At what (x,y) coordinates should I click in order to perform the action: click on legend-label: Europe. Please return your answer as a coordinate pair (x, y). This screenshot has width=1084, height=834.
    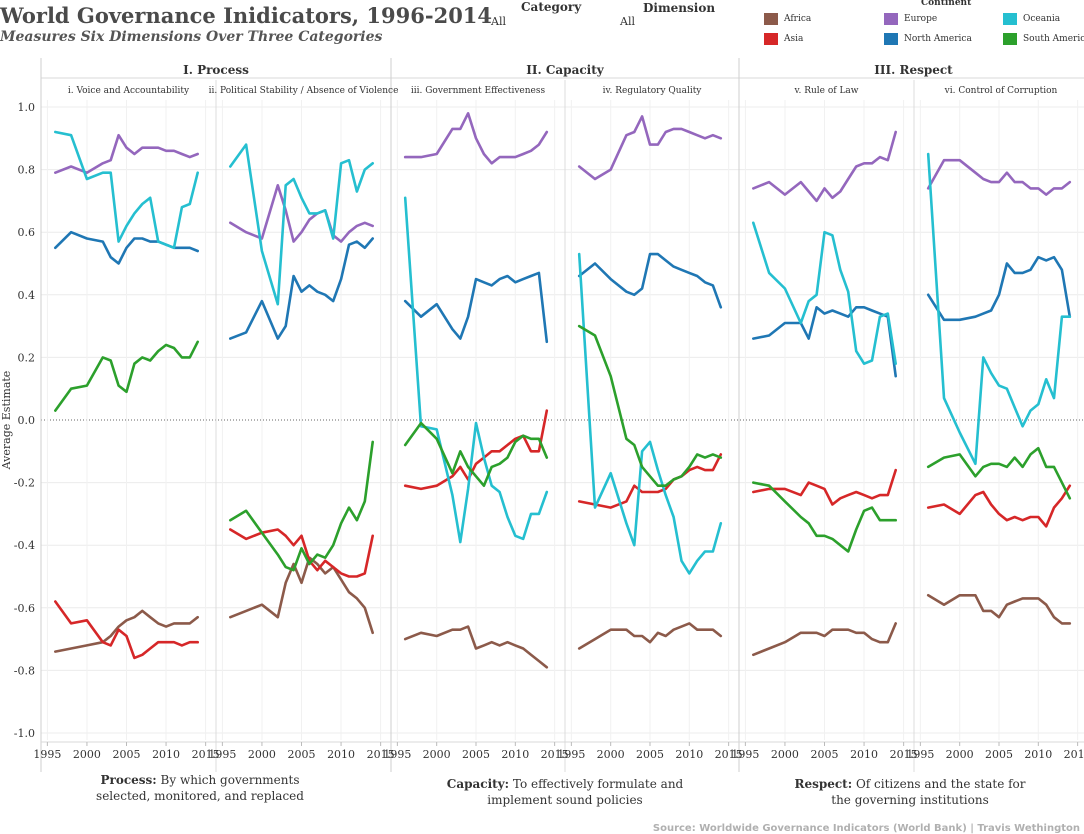
    Looking at the image, I should click on (921, 19).